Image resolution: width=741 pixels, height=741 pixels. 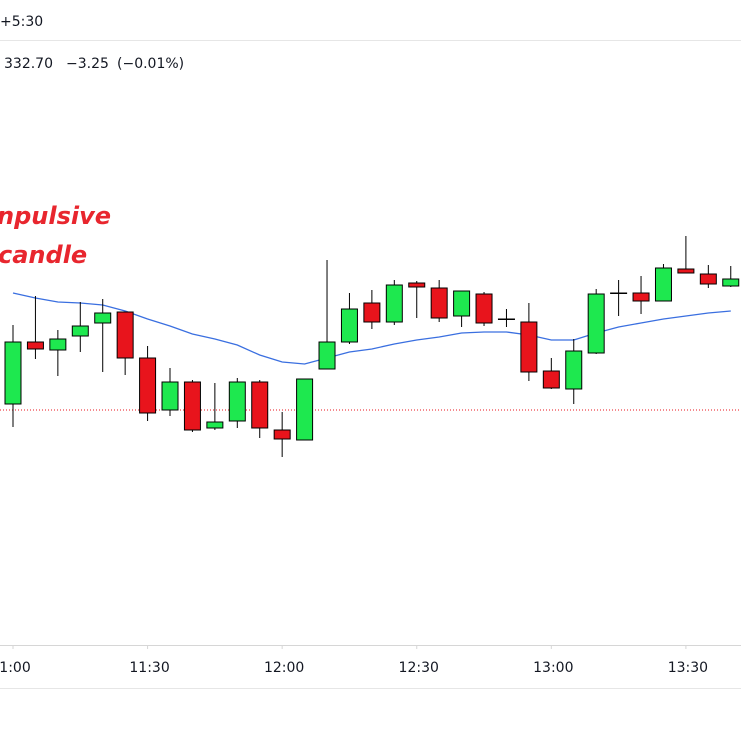 I want to click on x-tick-label: 12:00, so click(x=284, y=668).